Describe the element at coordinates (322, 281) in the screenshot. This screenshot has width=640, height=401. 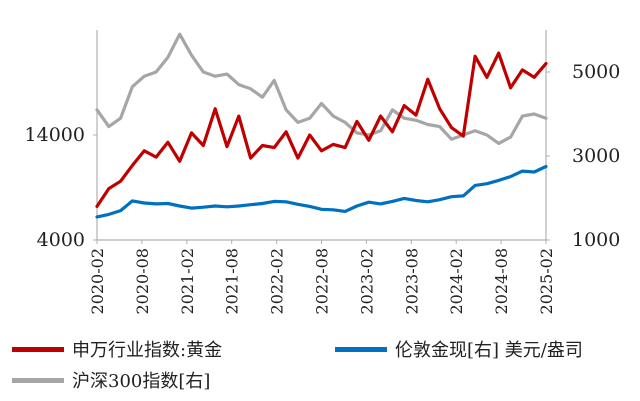
I see `x-tick-label: 2022-08` at that location.